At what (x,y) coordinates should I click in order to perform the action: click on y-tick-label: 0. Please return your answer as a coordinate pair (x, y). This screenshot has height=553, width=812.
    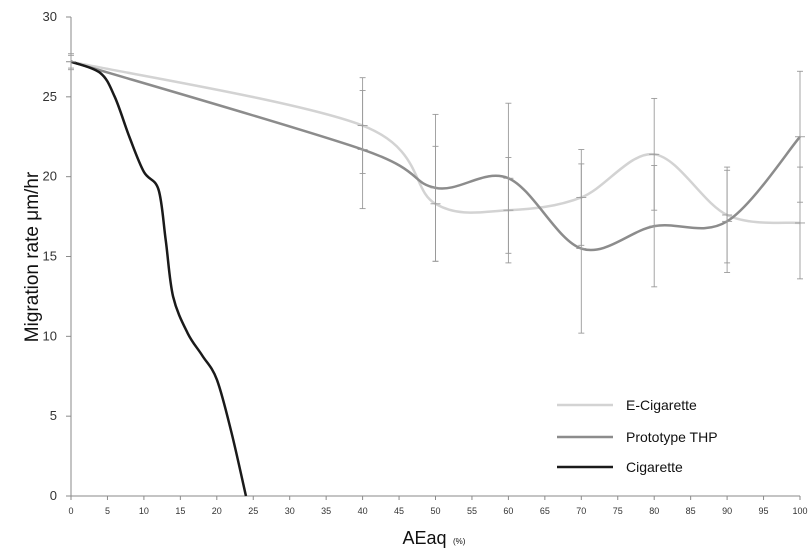
    Looking at the image, I should click on (53, 495).